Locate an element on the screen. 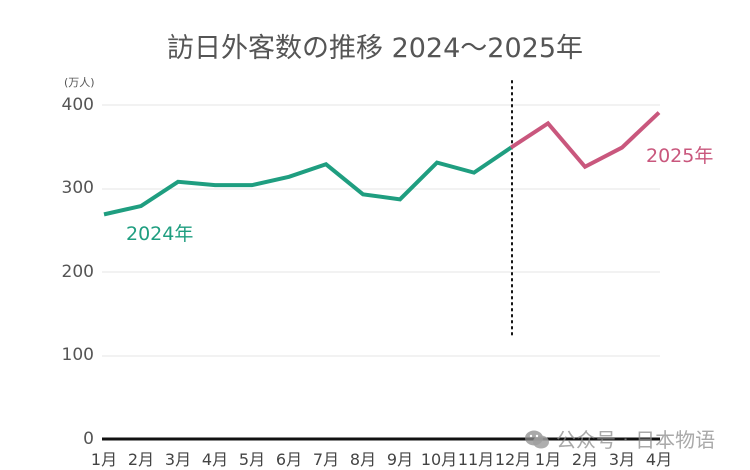  line-2024 is located at coordinates (308, 181).